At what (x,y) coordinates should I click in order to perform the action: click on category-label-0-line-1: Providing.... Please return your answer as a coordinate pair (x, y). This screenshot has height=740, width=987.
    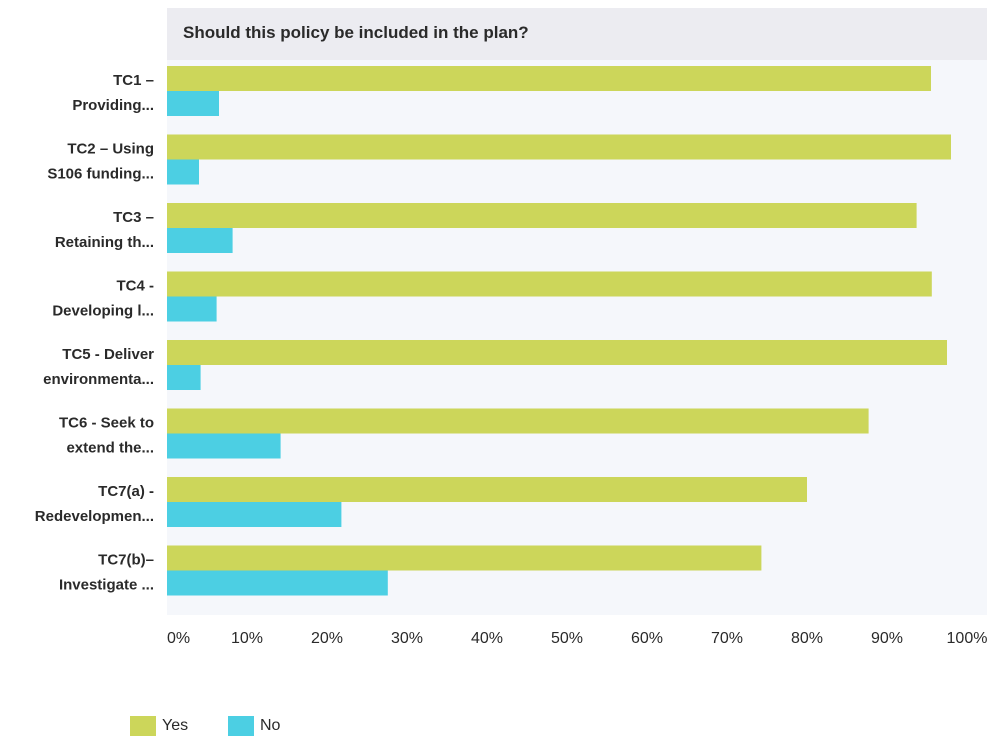
    Looking at the image, I should click on (113, 105).